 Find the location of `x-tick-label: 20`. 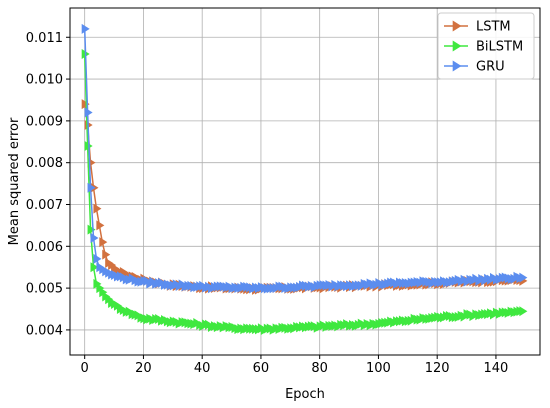

x-tick-label: 20 is located at coordinates (143, 368).